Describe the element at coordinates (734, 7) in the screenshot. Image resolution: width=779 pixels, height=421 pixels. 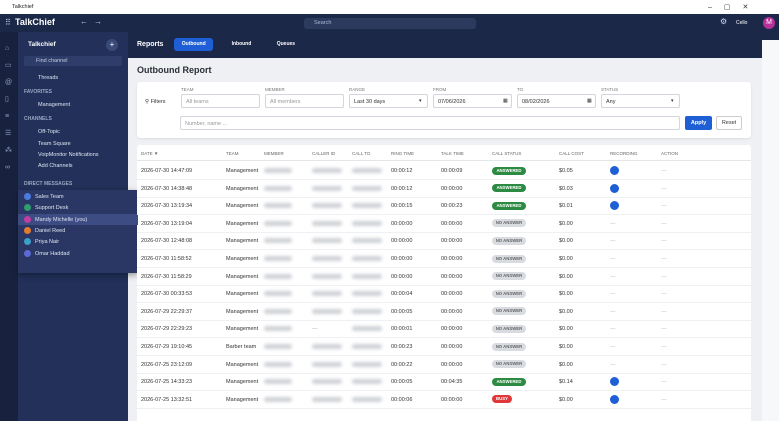
I see `window-controls: –▢✕` at that location.